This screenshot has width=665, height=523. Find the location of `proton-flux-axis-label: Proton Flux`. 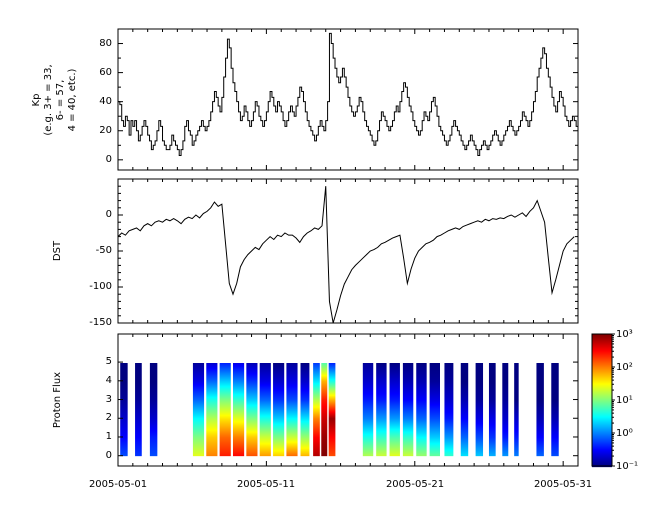

proton-flux-axis-label: Proton Flux is located at coordinates (57, 400).